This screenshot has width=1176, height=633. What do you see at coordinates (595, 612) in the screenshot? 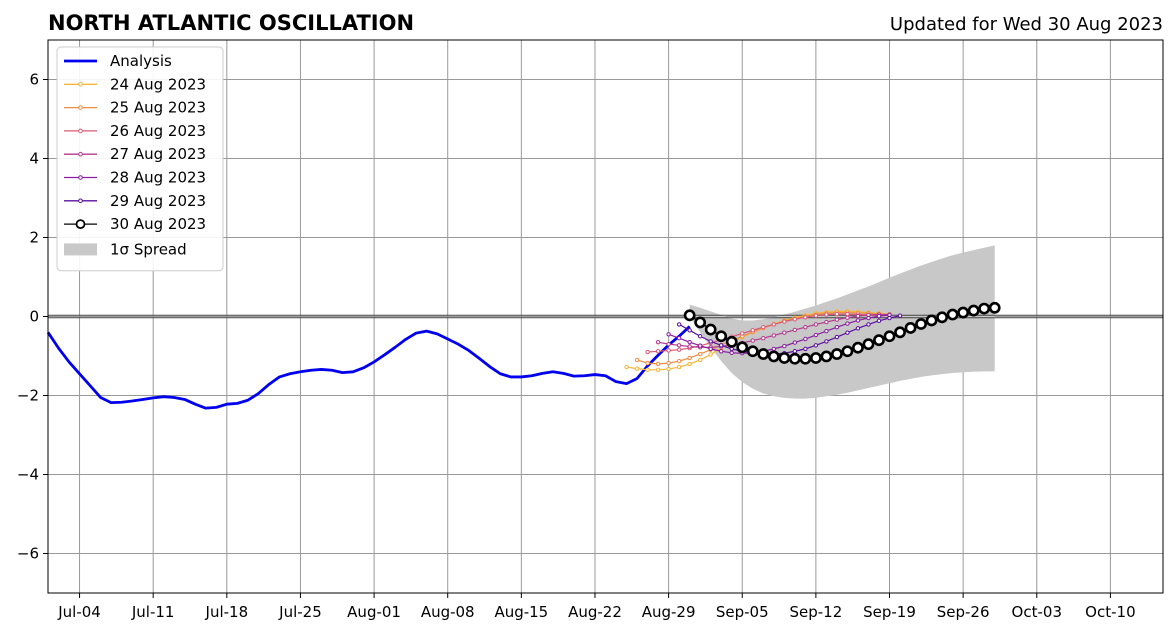
I see `x-tick-label: Aug-22` at bounding box center [595, 612].